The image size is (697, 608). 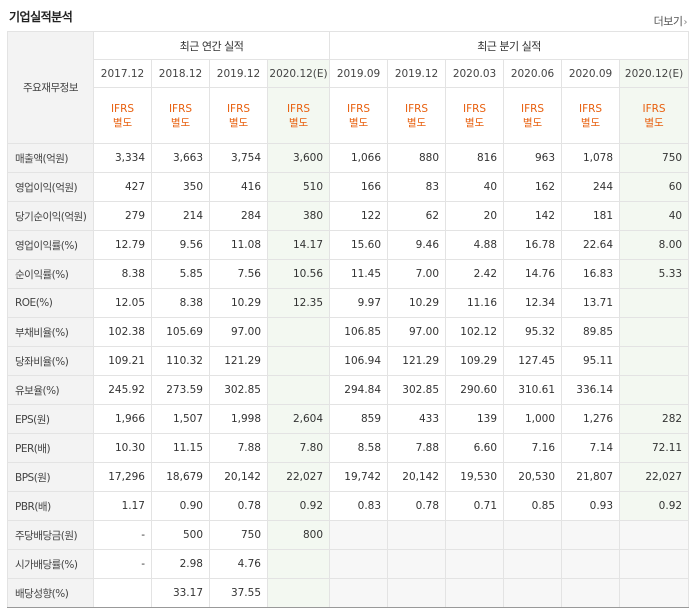 What do you see at coordinates (591, 477) in the screenshot?
I see `table-cell: 21,807` at bounding box center [591, 477].